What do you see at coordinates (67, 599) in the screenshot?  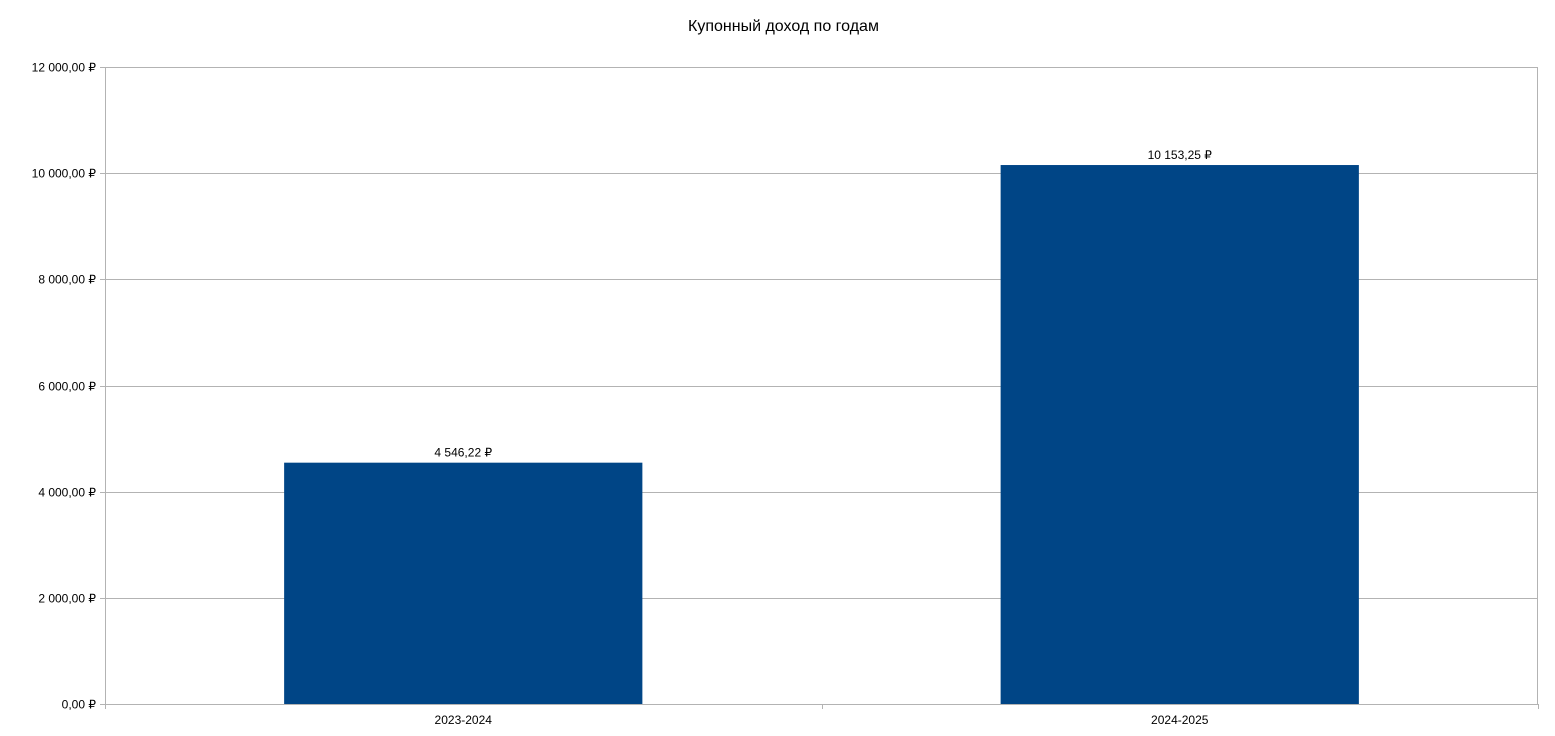 I see `y-tick-label: 2 000,00 ₽` at bounding box center [67, 599].